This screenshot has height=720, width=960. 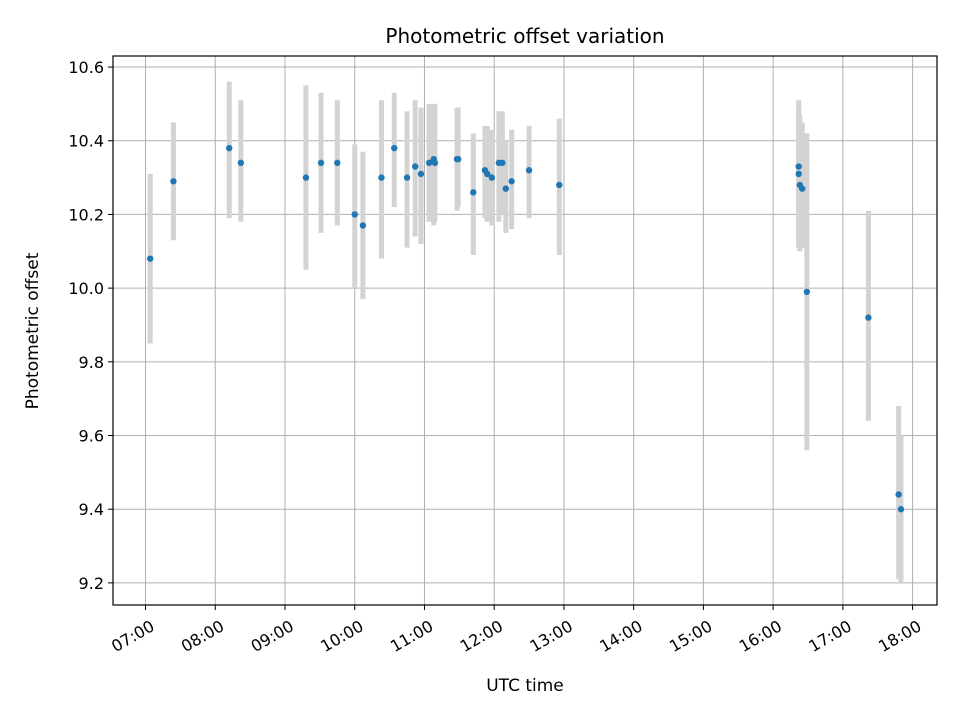 I want to click on y-tick-label: 10.2, so click(x=86, y=214).